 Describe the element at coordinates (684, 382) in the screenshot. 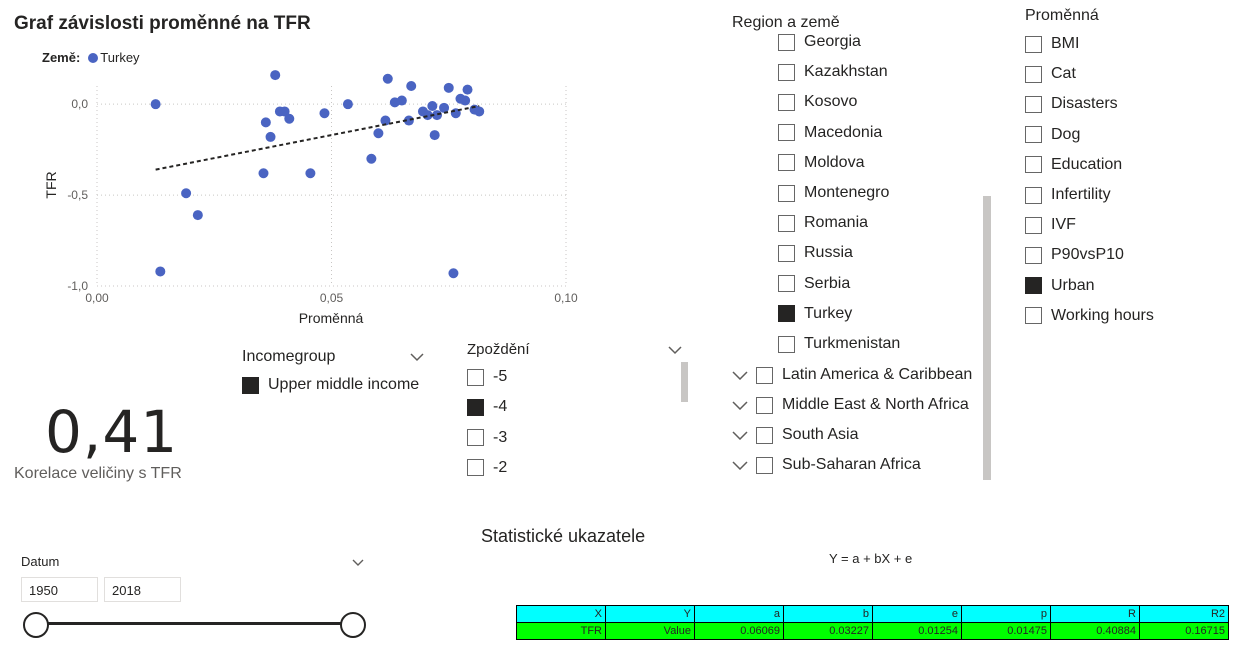

I see `zpozdeni-scrollbar` at that location.